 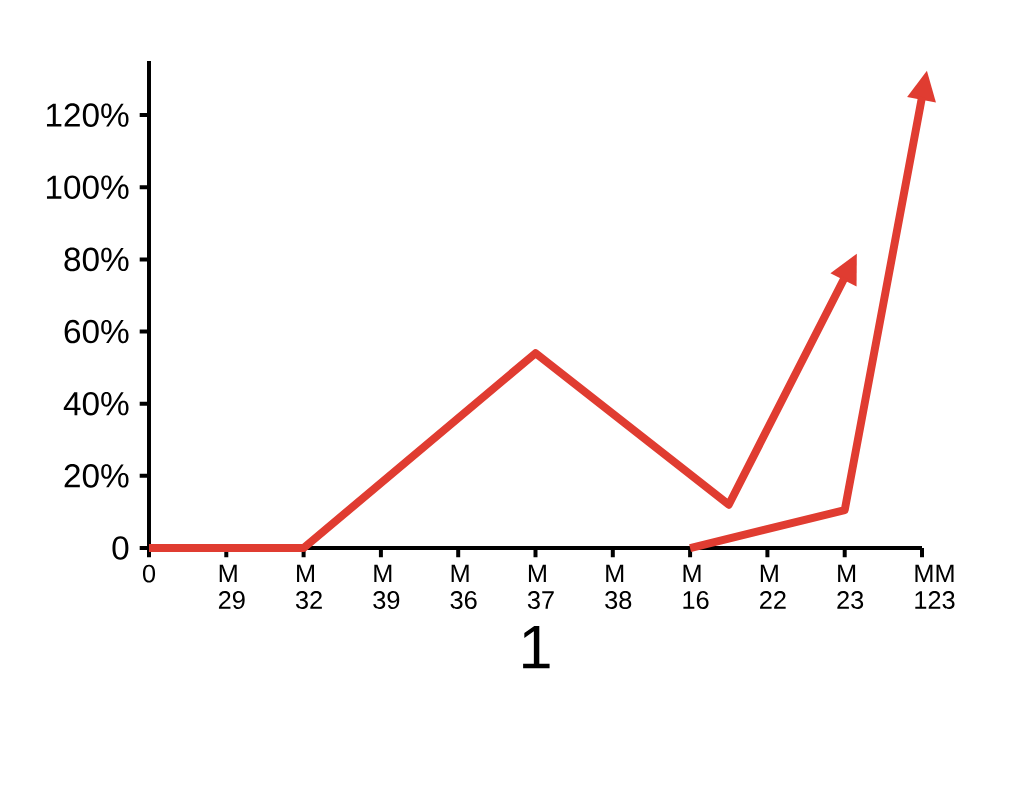 What do you see at coordinates (96, 476) in the screenshot?
I see `y-tick-label: 20%` at bounding box center [96, 476].